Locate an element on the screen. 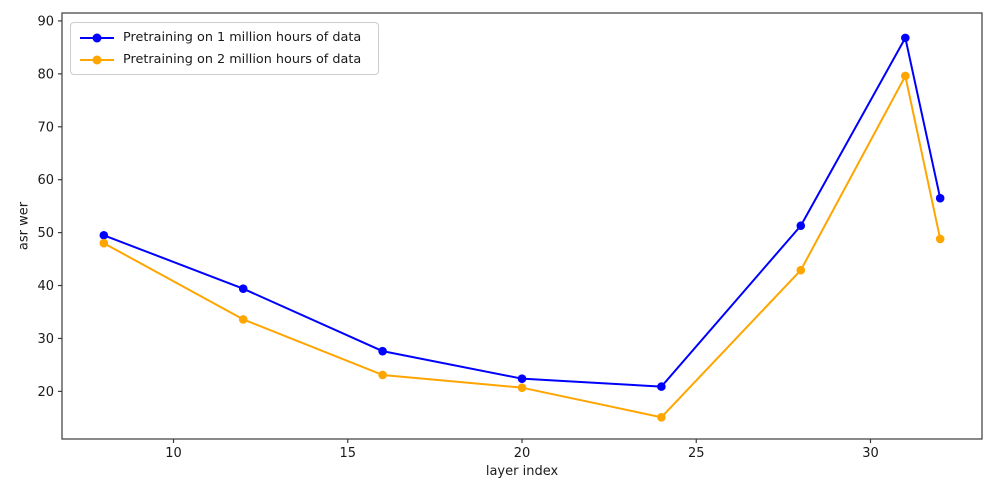 The width and height of the screenshot is (997, 498). legend-item: Pretraining on 1 million hours of data is located at coordinates (224, 37).